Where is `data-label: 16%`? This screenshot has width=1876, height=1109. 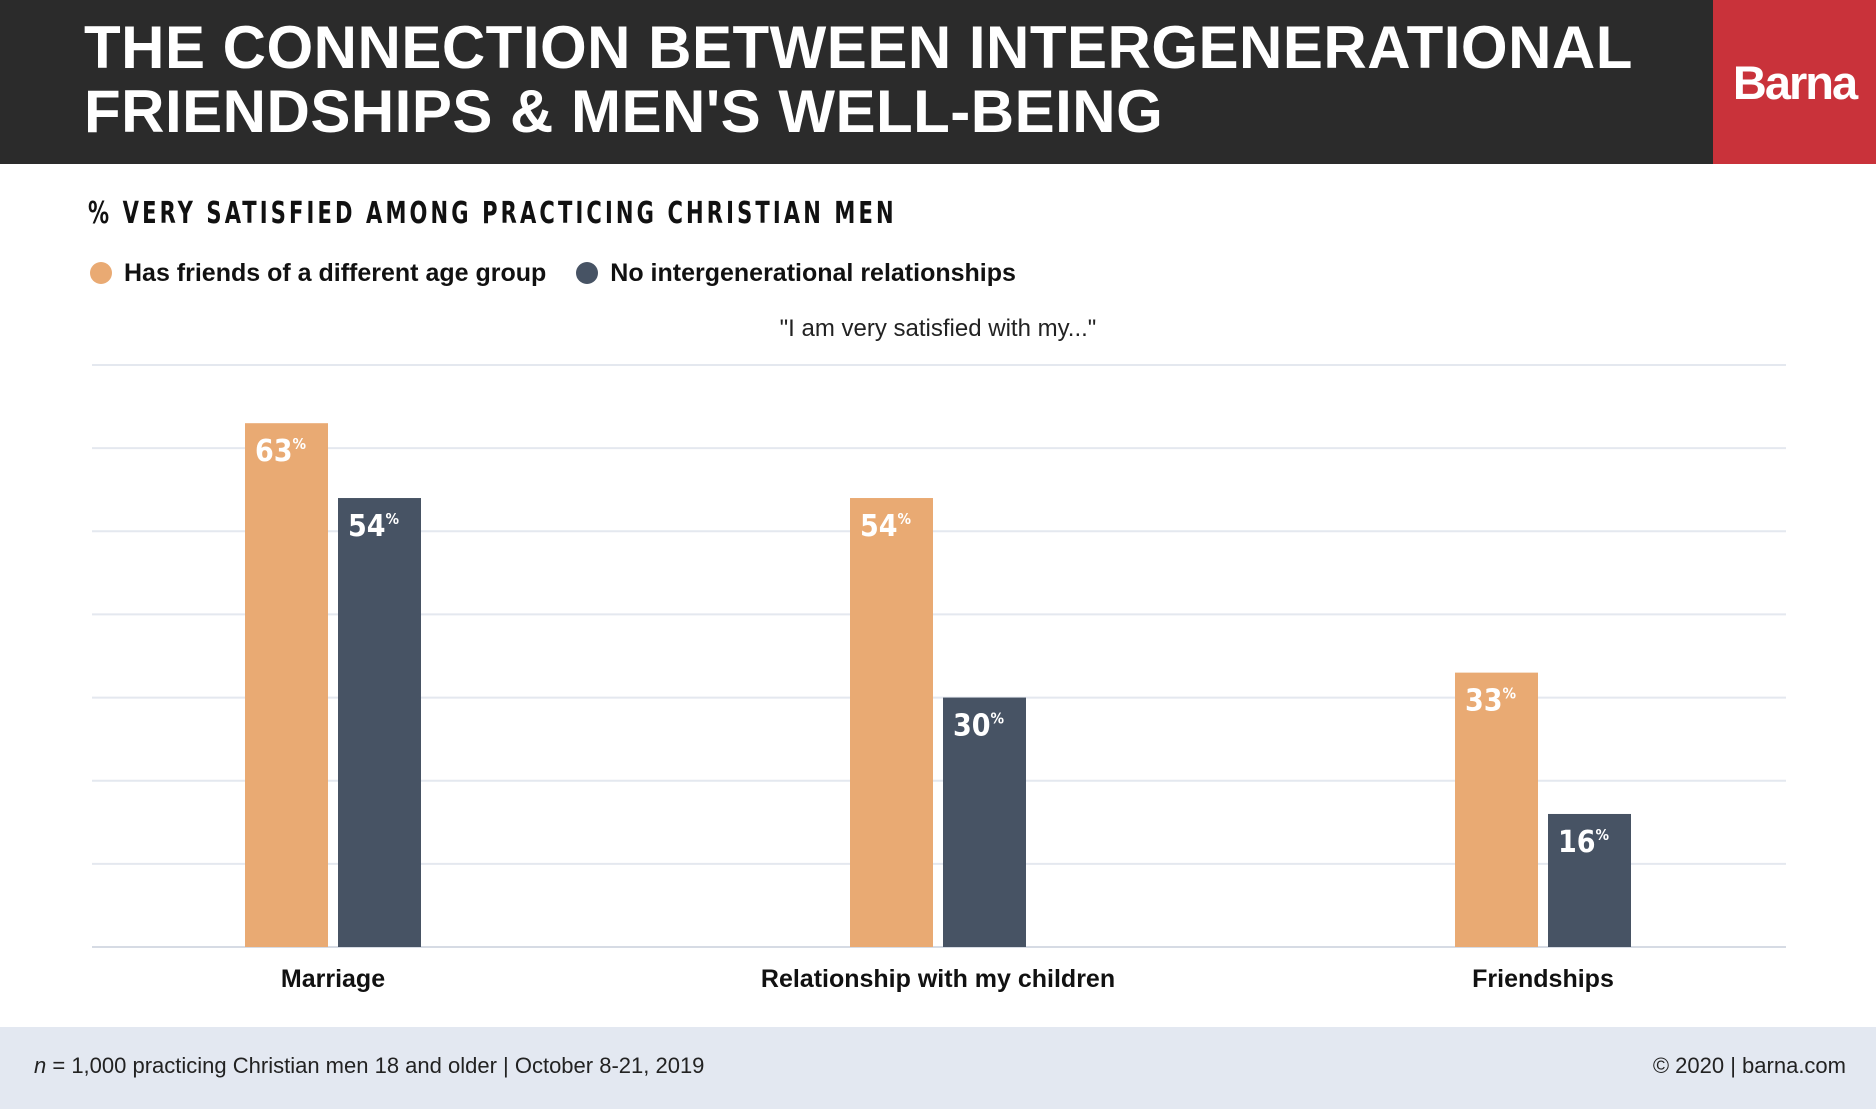 data-label: 16% is located at coordinates (1584, 842).